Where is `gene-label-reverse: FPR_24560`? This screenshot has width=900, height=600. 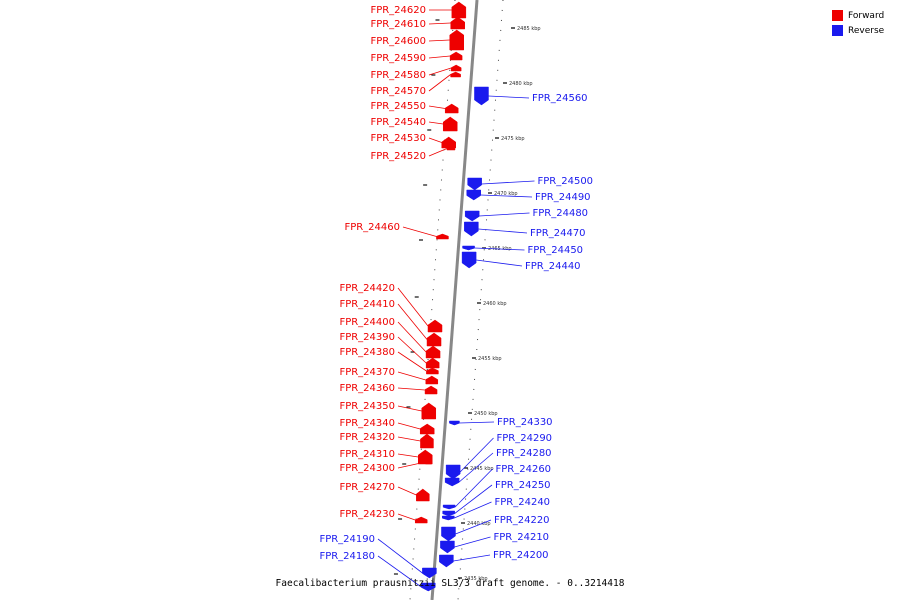 gene-label-reverse: FPR_24560 is located at coordinates (560, 98).